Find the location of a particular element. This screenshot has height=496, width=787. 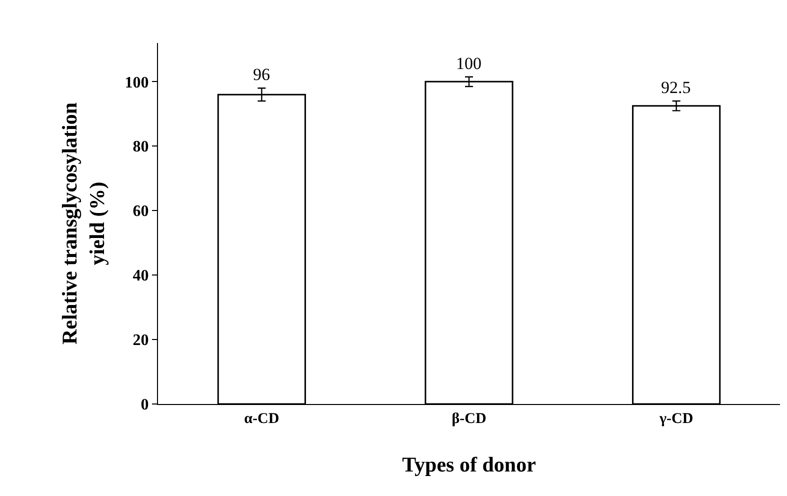

y-tick-label: 100 is located at coordinates (136, 83).